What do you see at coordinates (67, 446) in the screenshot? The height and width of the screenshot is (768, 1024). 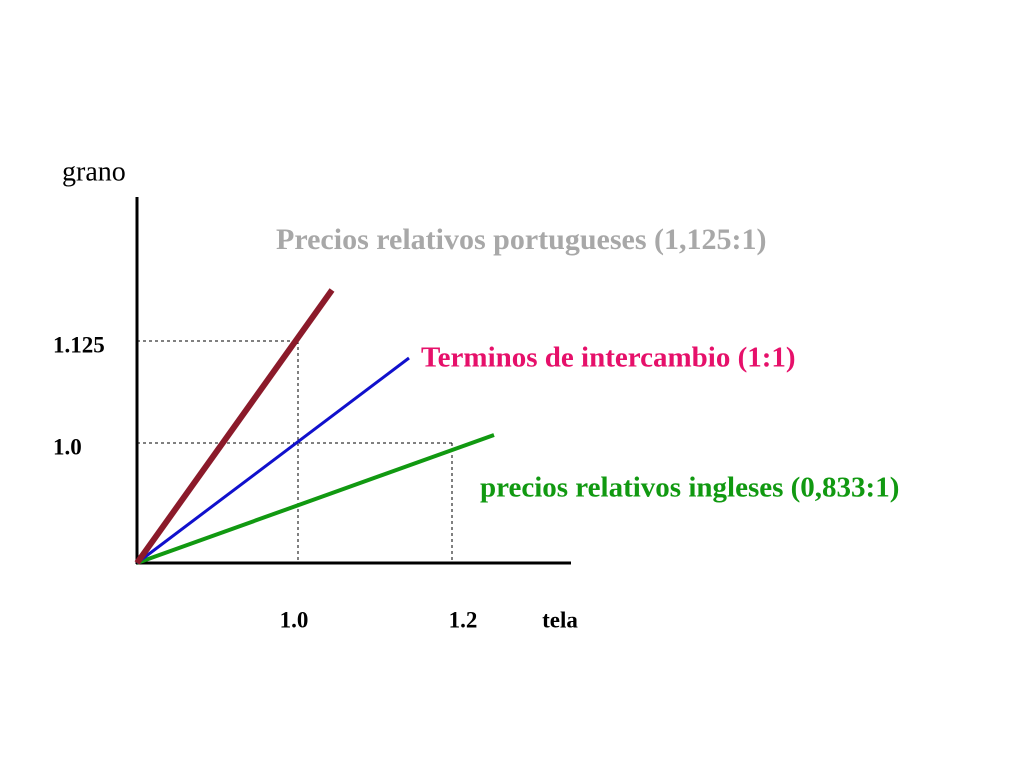 I see `y-tick-label: 1.0` at bounding box center [67, 446].